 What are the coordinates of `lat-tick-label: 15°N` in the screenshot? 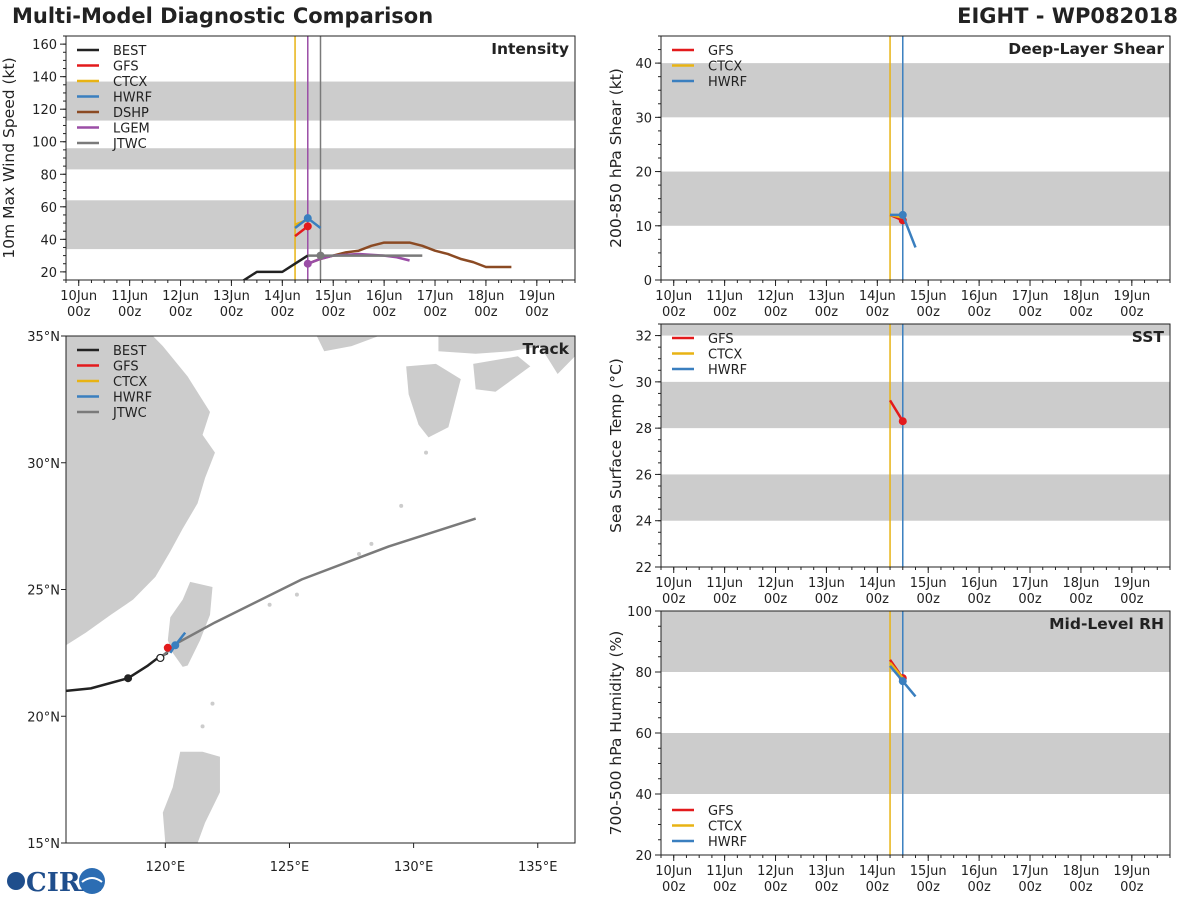 It's located at (43, 844).